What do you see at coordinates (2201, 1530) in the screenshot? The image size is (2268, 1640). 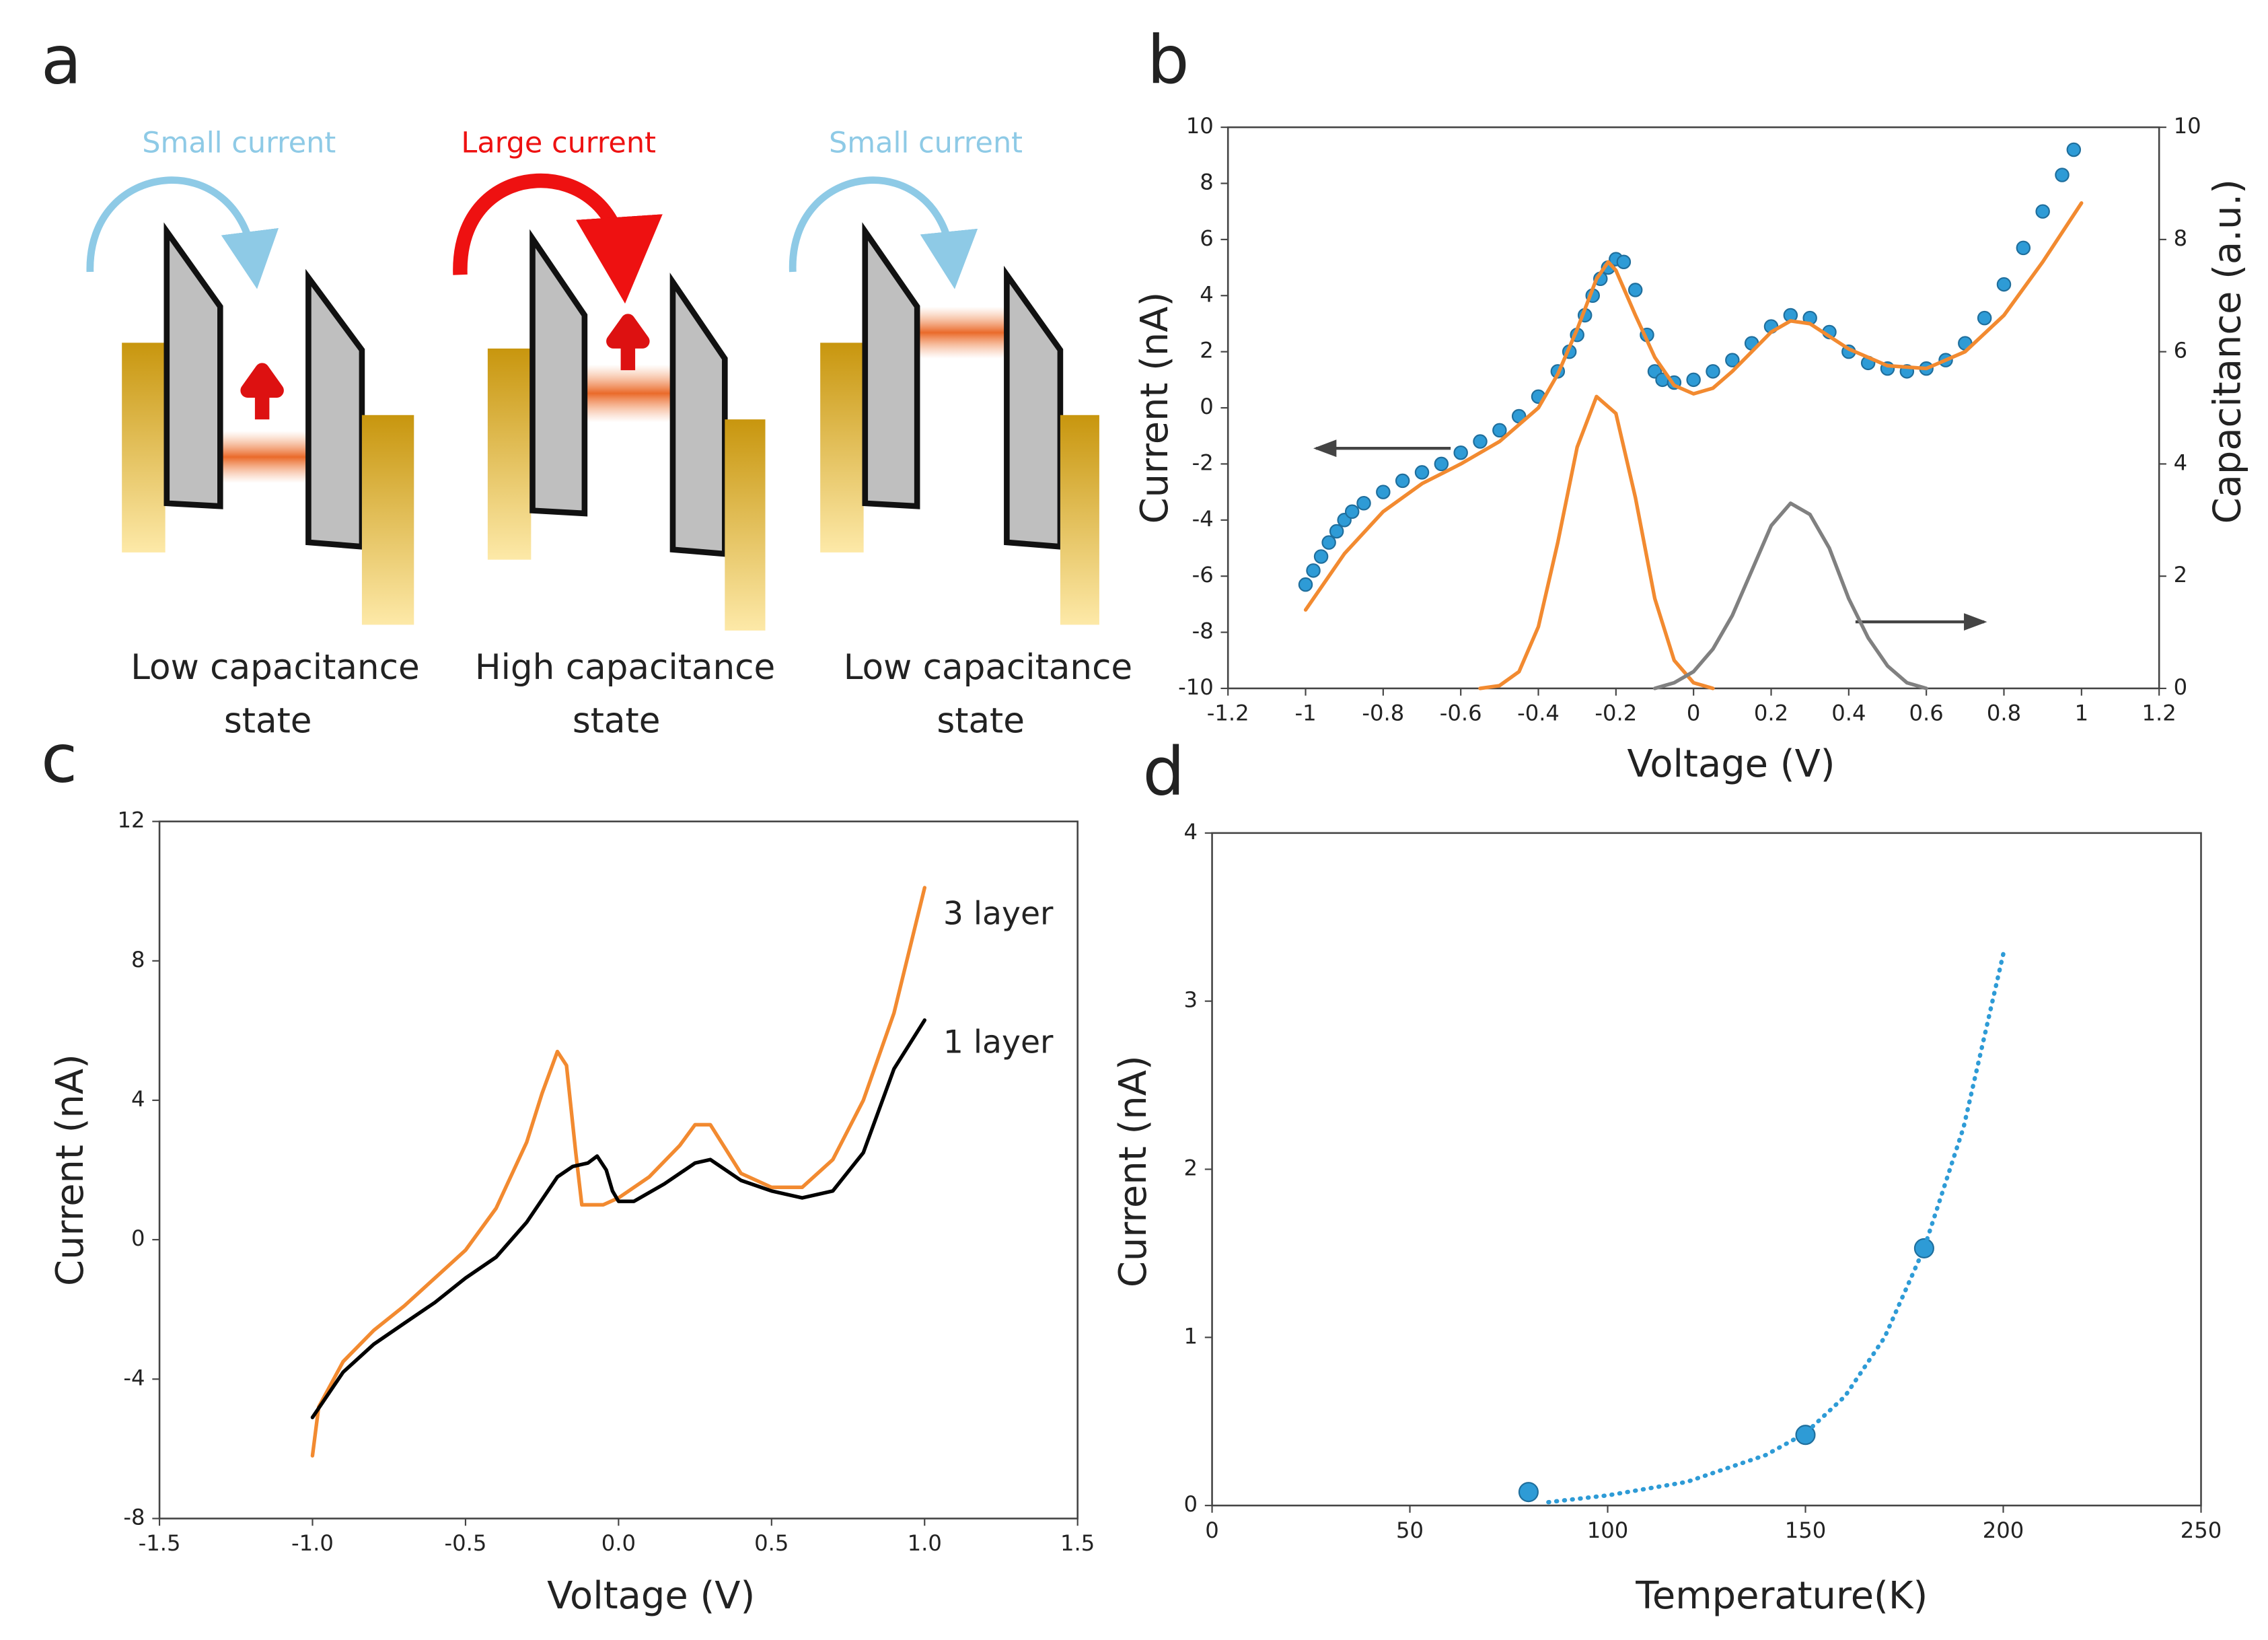 I see `x-tick-label: 250` at bounding box center [2201, 1530].